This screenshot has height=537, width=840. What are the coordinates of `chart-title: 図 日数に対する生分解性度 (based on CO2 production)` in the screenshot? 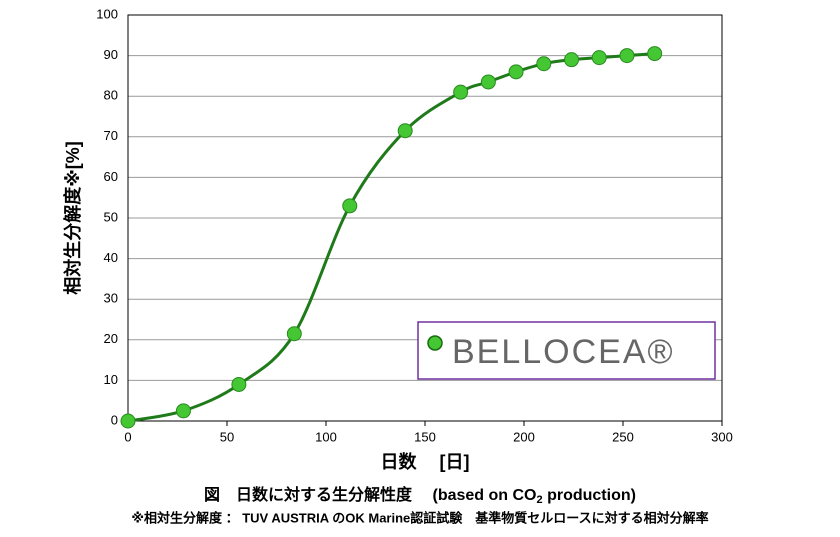 It's located at (420, 495).